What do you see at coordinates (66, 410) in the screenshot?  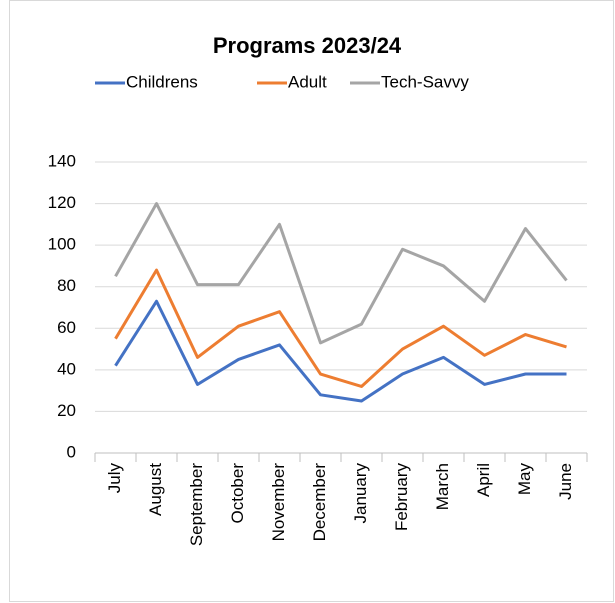 I see `y-tick-label: 20` at bounding box center [66, 410].